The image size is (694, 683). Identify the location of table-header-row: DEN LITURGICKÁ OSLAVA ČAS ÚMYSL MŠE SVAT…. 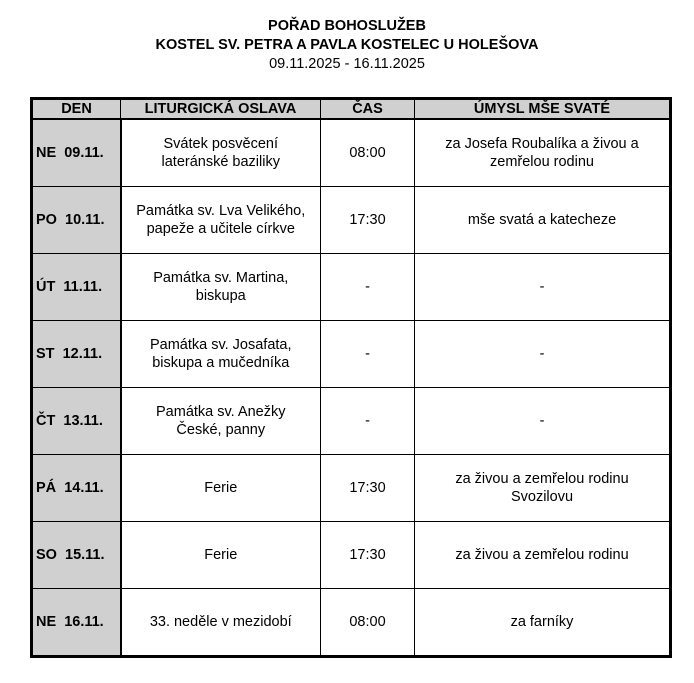
(351, 109).